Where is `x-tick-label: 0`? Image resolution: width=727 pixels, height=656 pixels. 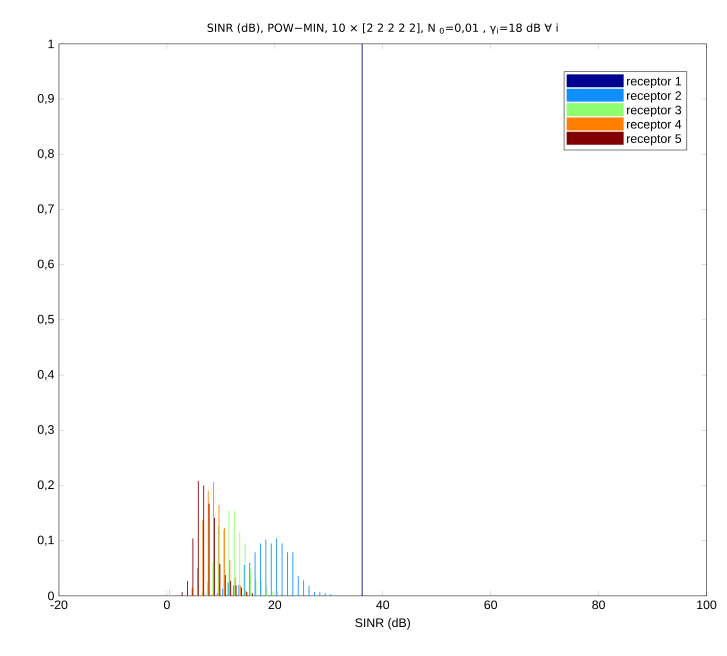
x-tick-label: 0 is located at coordinates (167, 604).